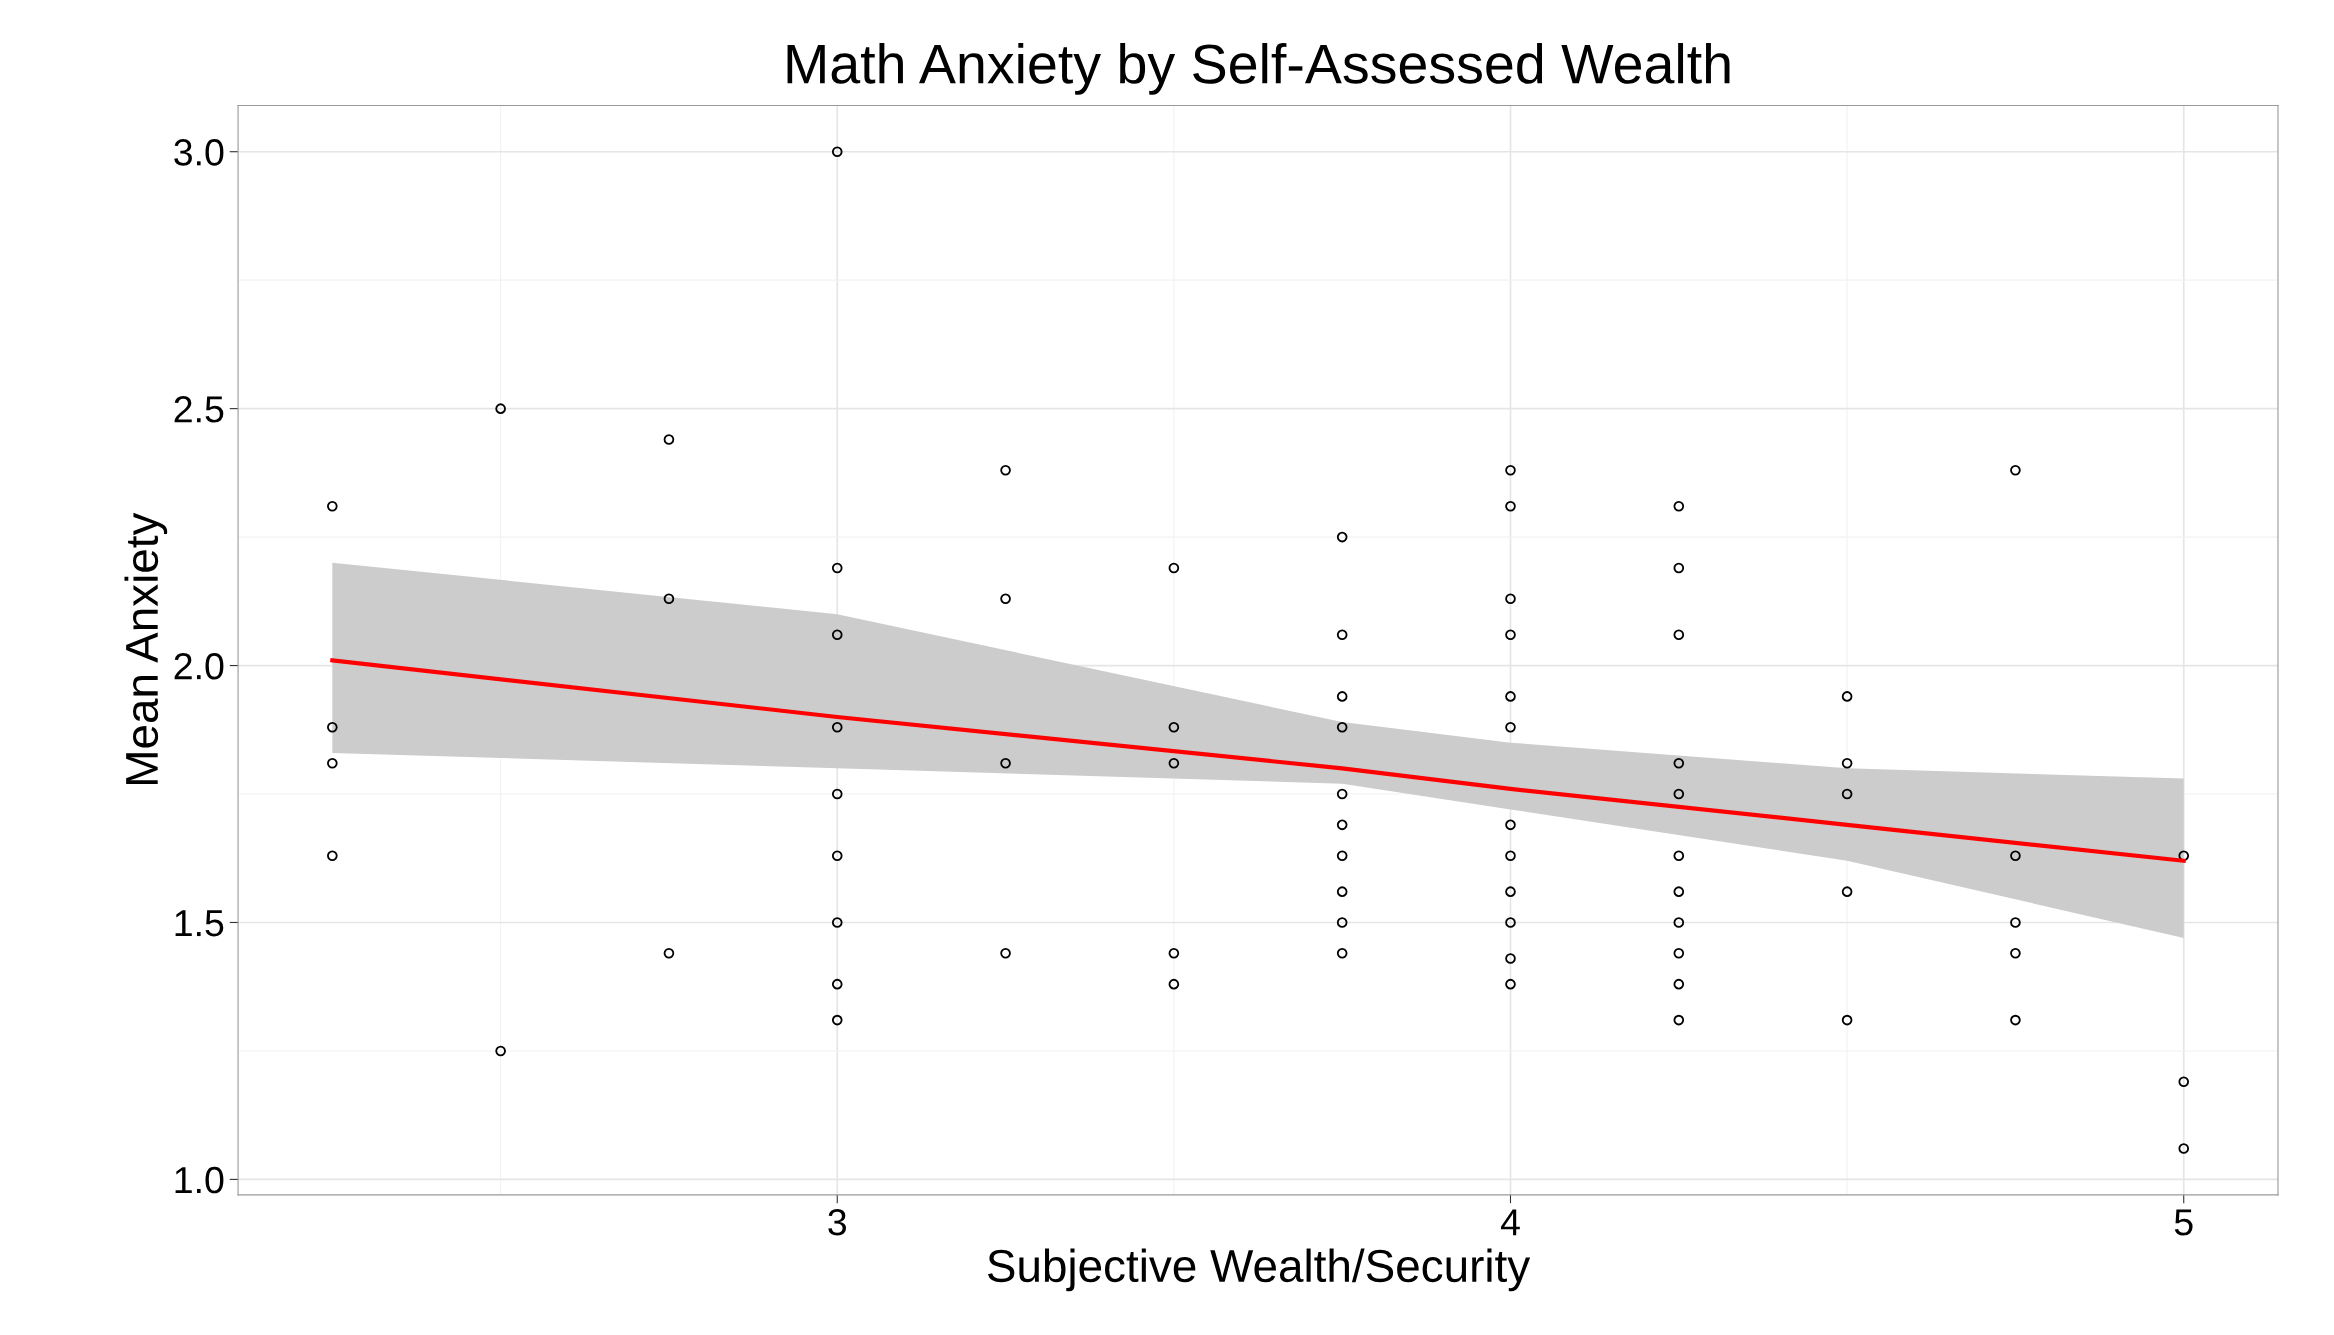 This screenshot has height=1335, width=2334. What do you see at coordinates (2183, 1222) in the screenshot?
I see `x-tick-label: 5` at bounding box center [2183, 1222].